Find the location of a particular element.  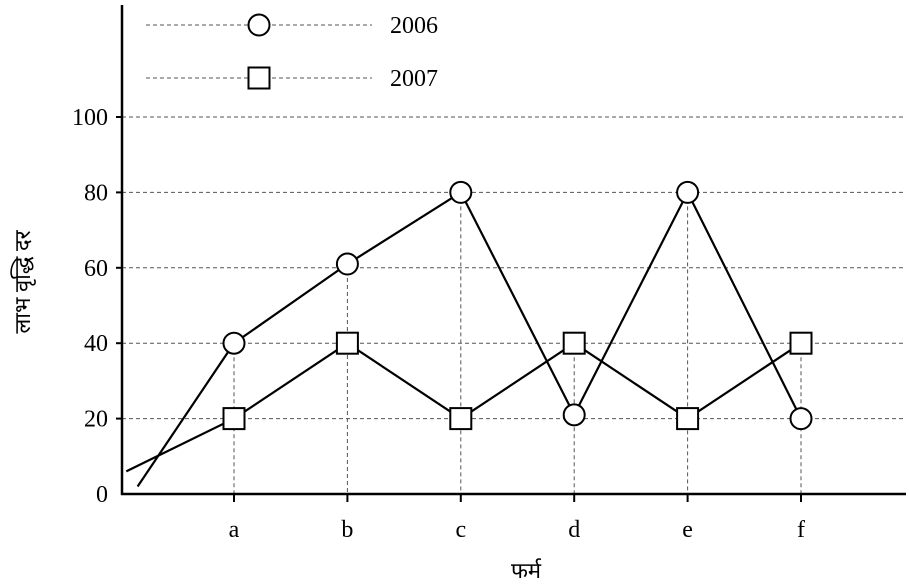

legend-marker-2007 is located at coordinates (259, 78).